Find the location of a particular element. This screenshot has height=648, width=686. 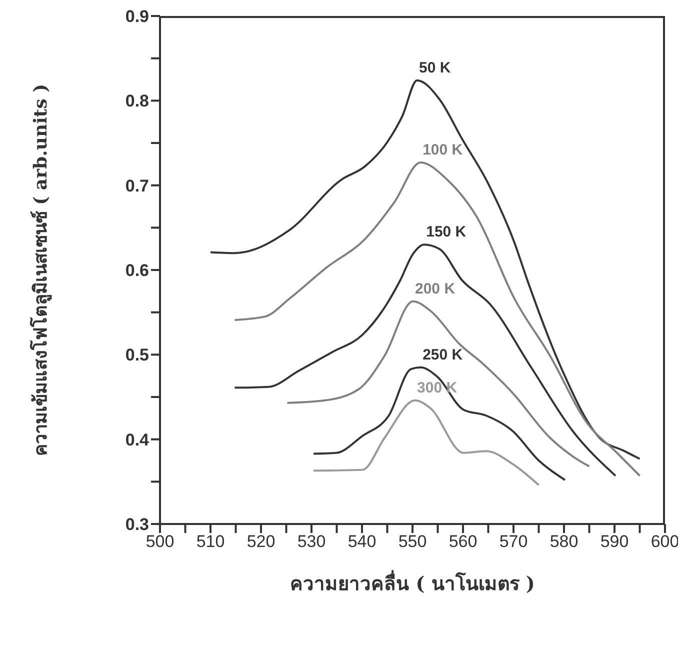

x-tick-label: 520 is located at coordinates (261, 542).